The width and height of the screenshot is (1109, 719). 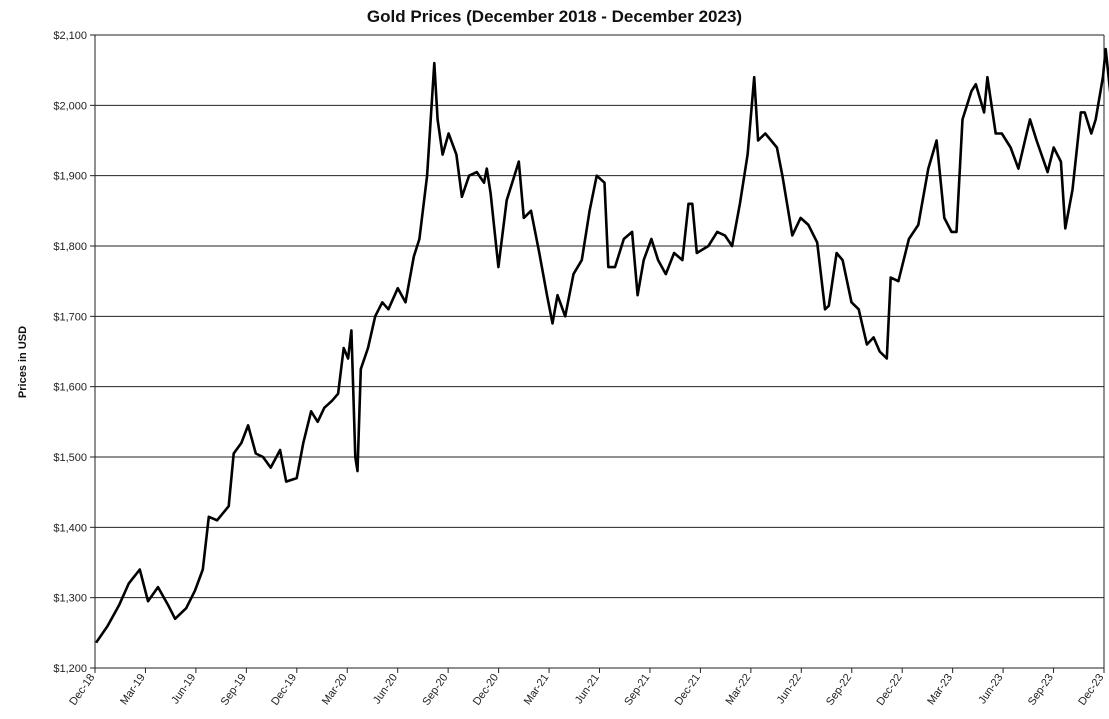 I want to click on x-tick-label: Dec-19, so click(x=284, y=690).